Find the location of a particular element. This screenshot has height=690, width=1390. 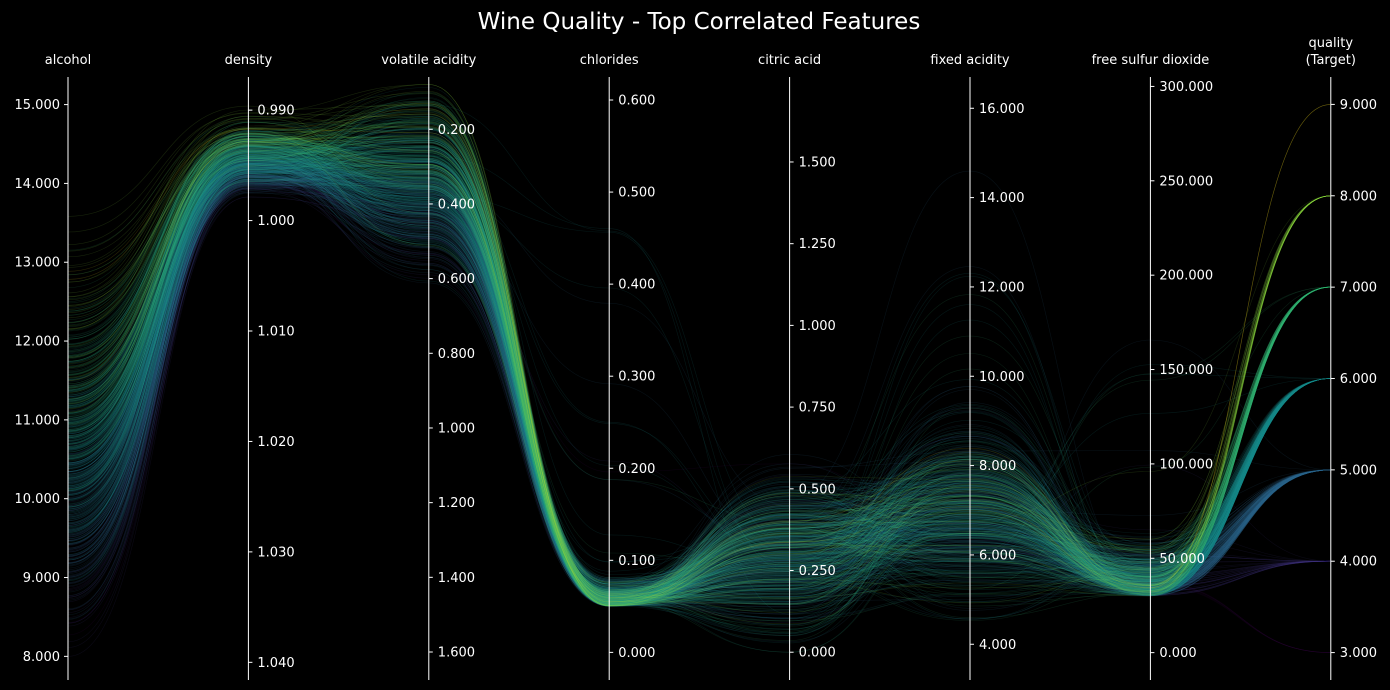

tick-label-free_sulfur_dioxide: 50.000 is located at coordinates (1182, 559).